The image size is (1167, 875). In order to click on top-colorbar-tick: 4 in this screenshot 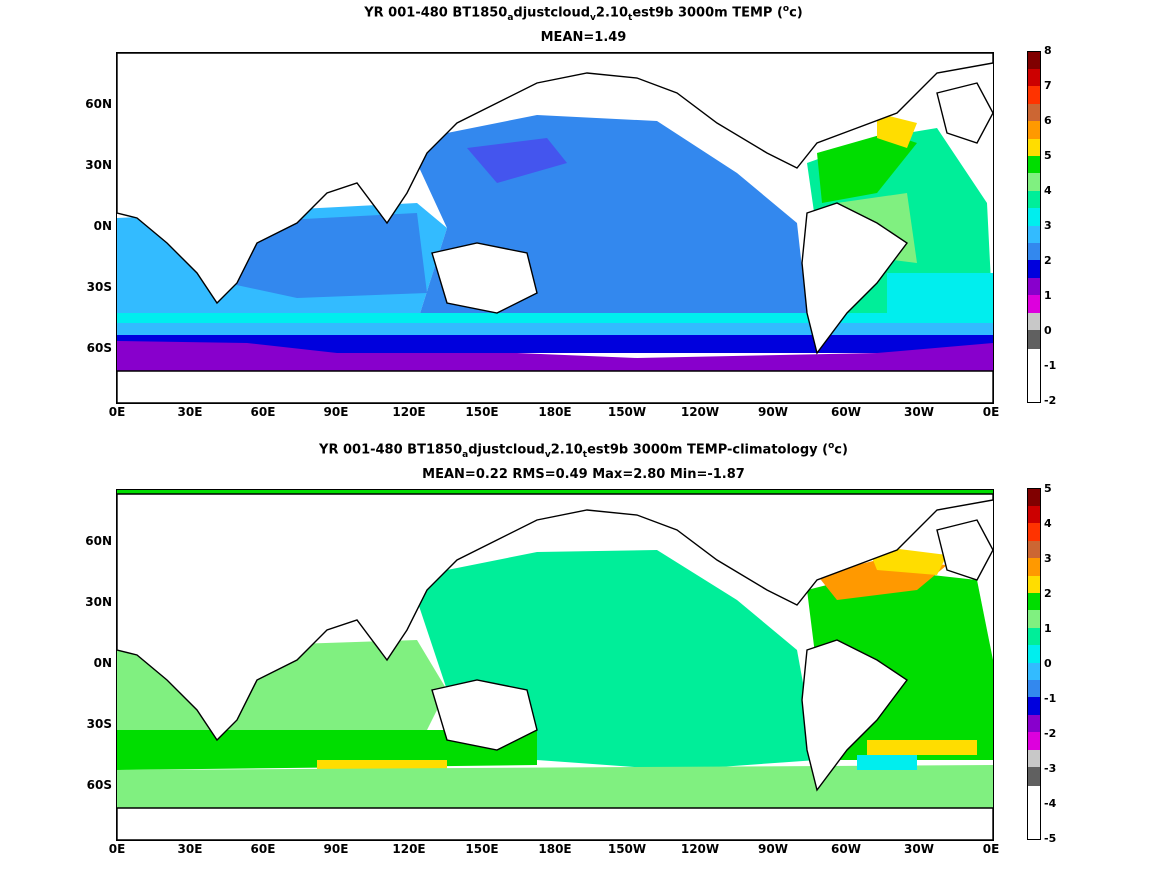, I will do `click(1048, 190)`.